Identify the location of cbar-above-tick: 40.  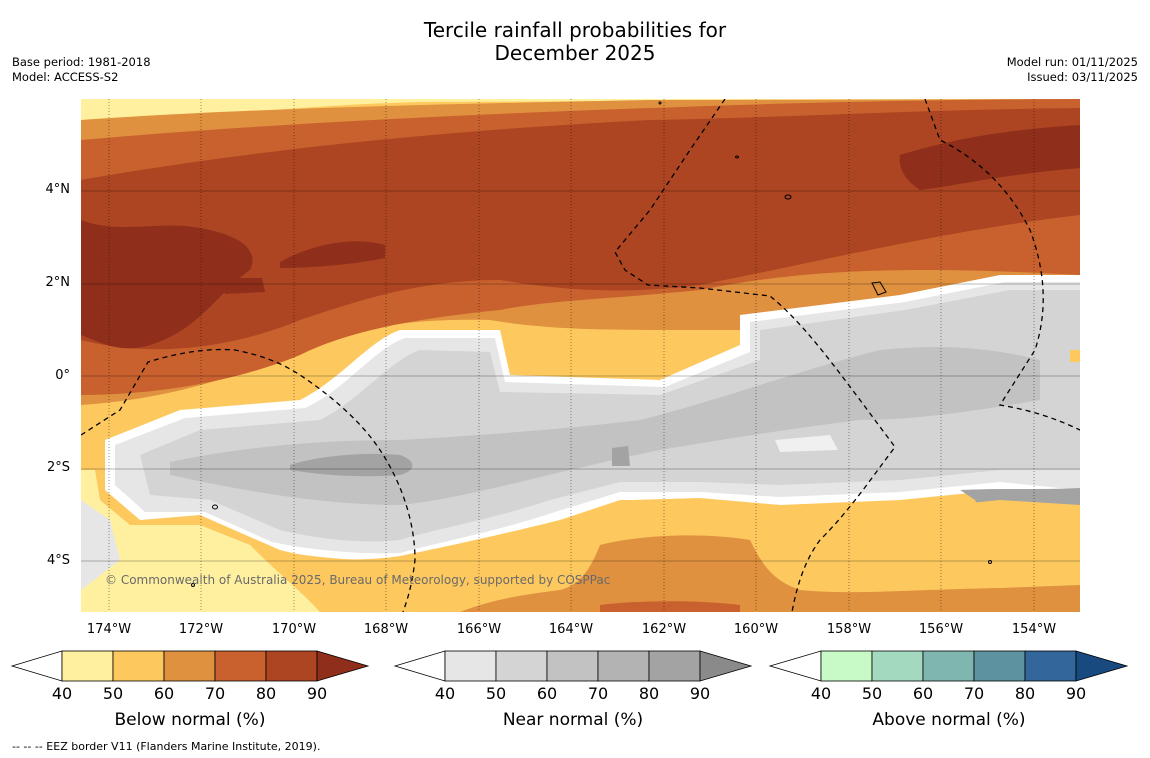
(821, 693).